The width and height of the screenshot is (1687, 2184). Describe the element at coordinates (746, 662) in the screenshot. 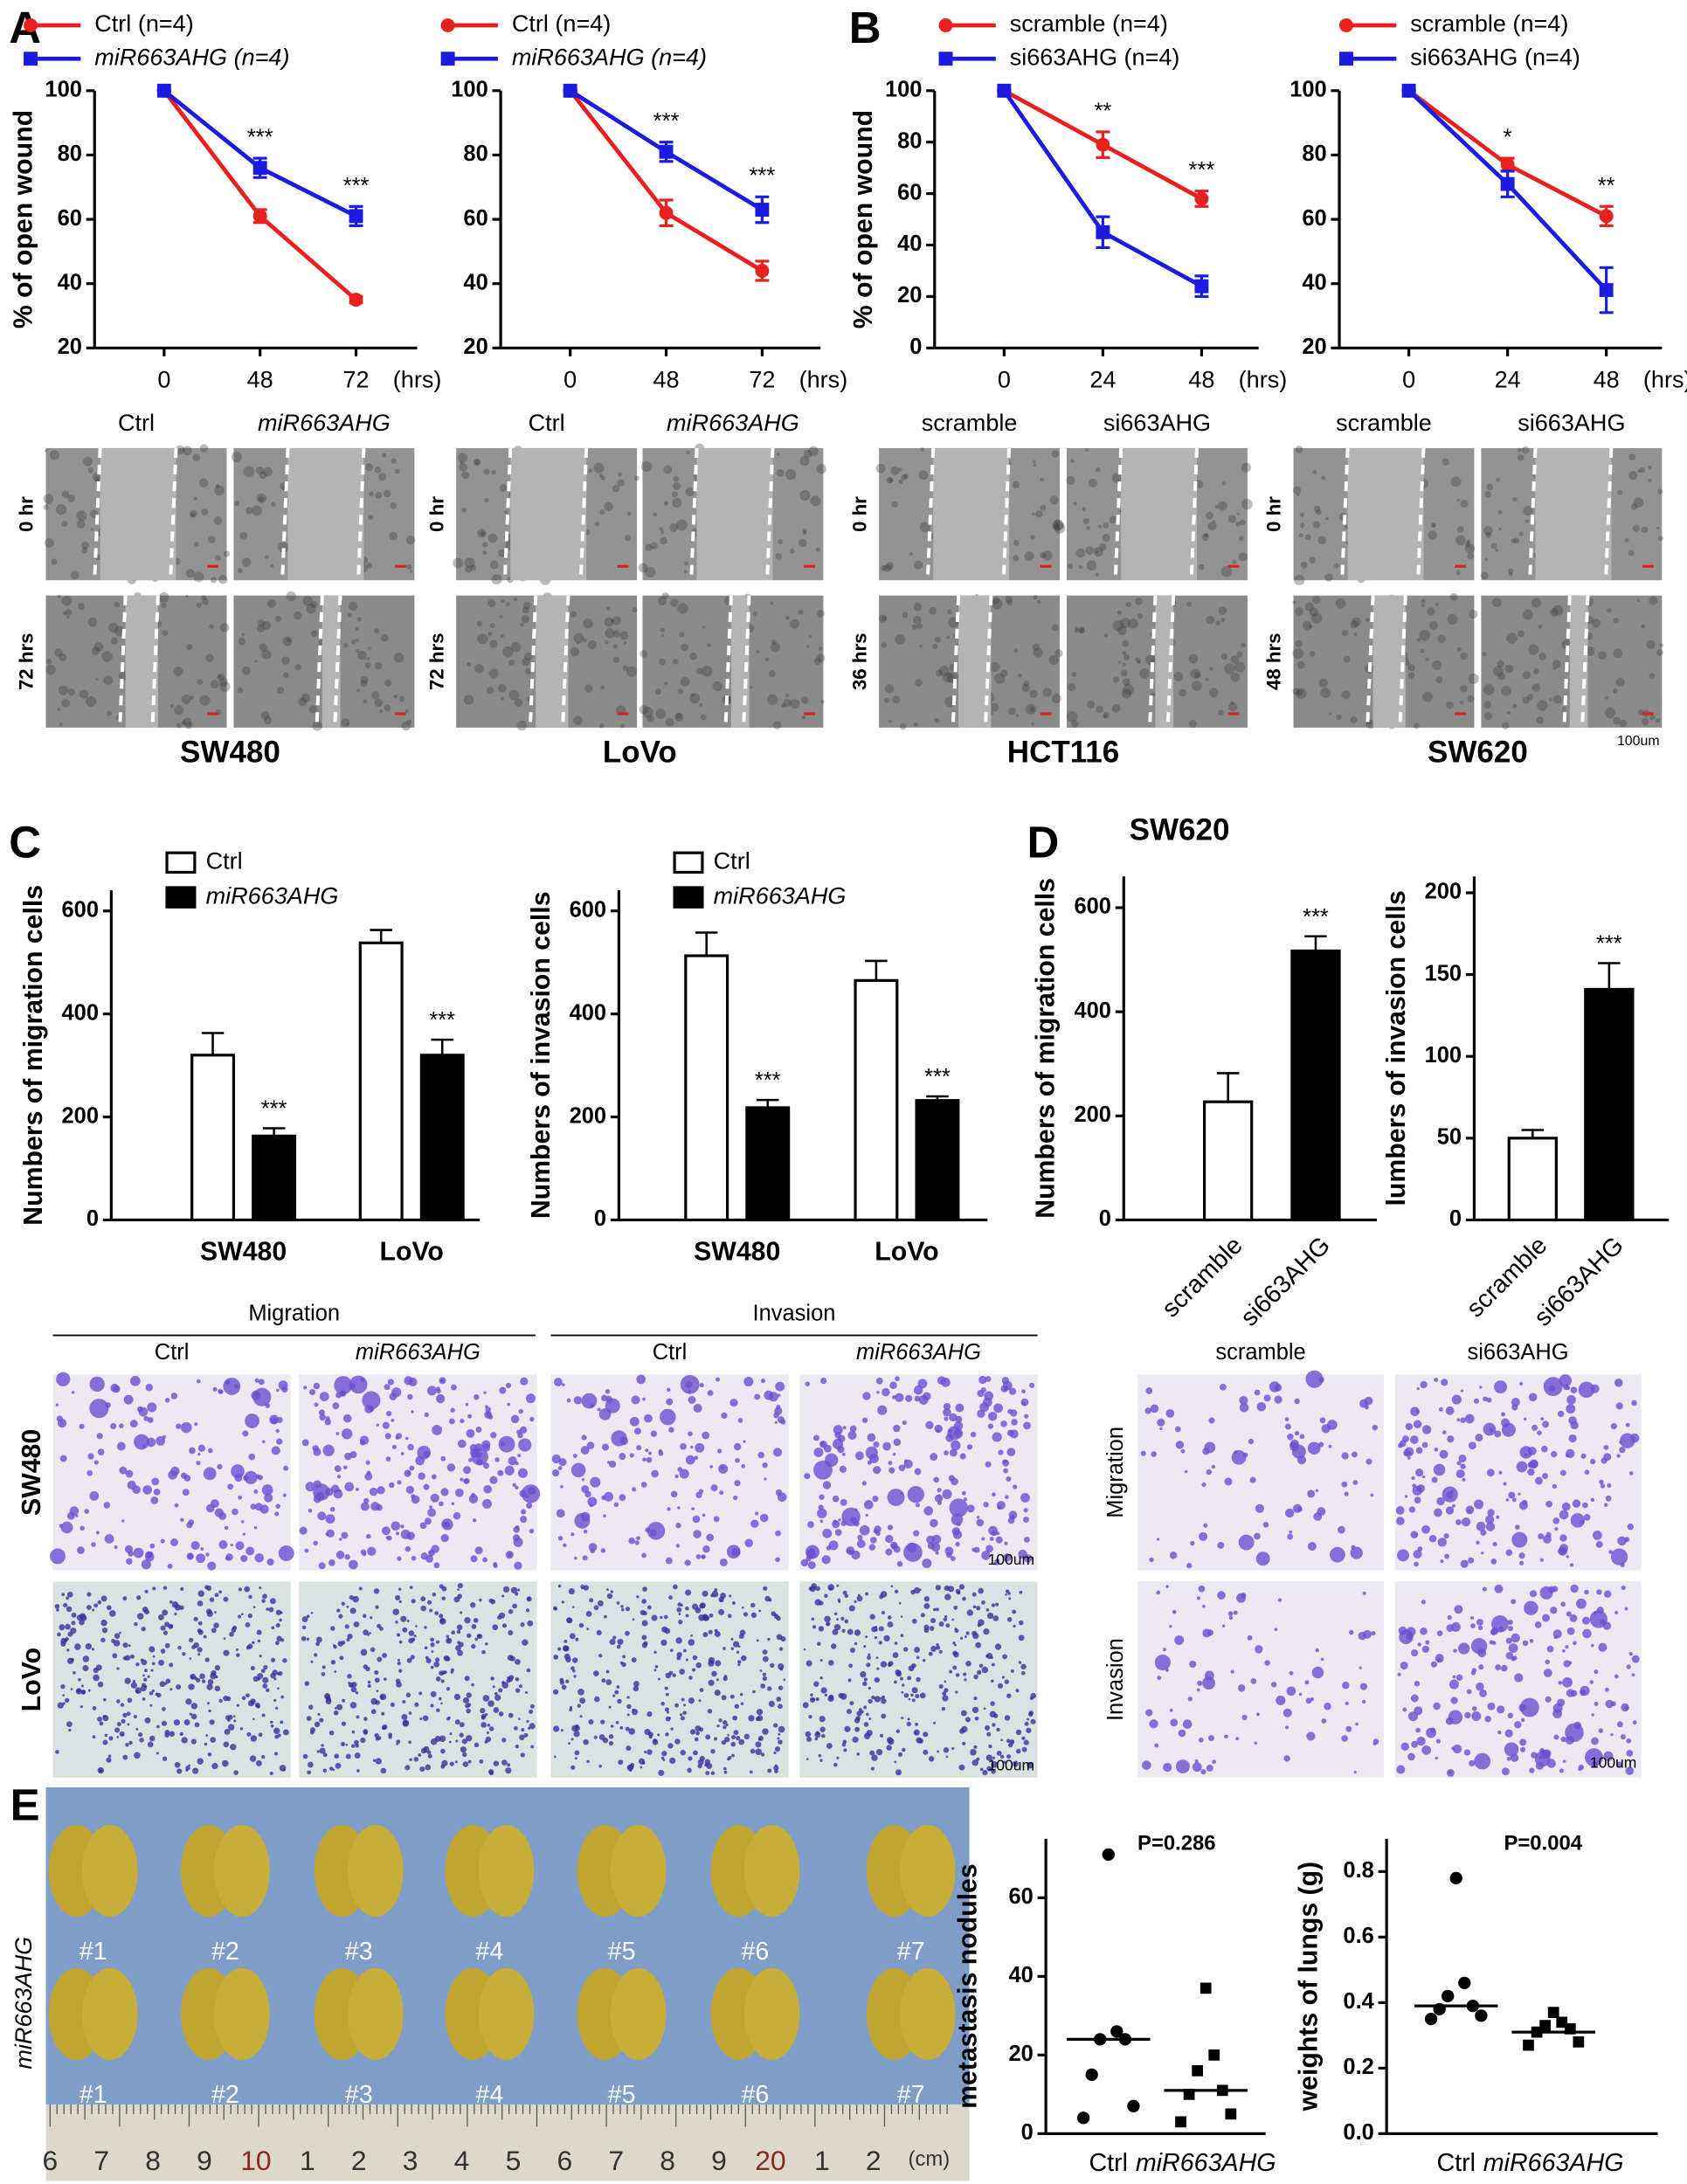

I see `wound-edge` at that location.